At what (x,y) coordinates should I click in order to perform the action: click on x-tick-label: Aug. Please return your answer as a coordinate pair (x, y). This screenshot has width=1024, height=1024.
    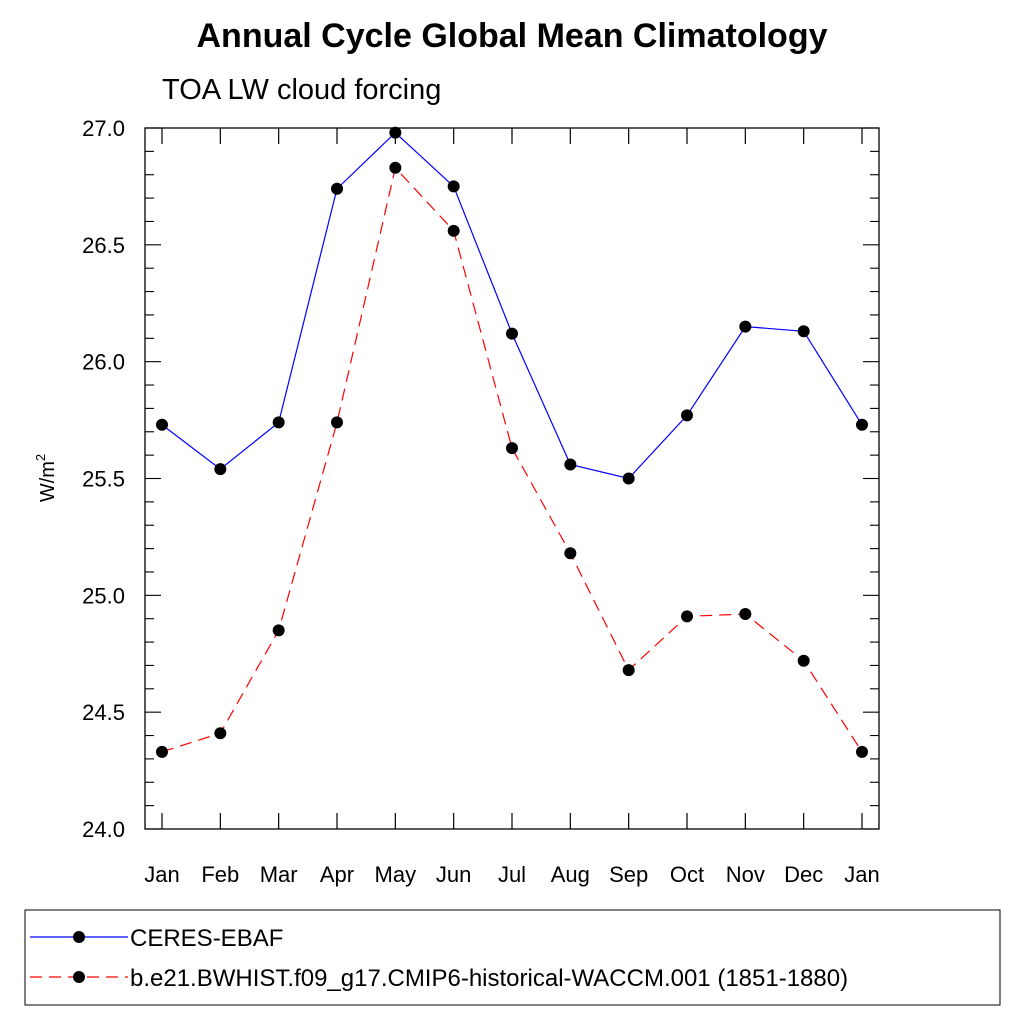
    Looking at the image, I should click on (570, 874).